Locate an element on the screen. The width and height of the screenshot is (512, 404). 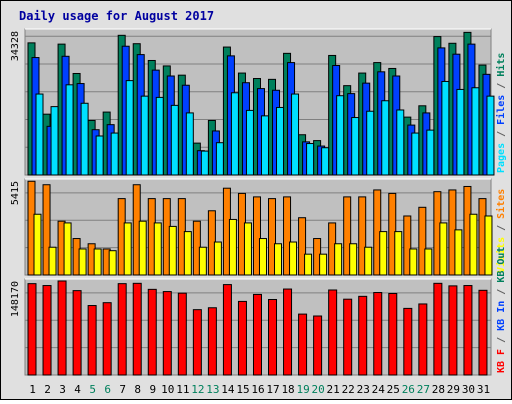
legend-entry: Visits is located at coordinates (501, 255).